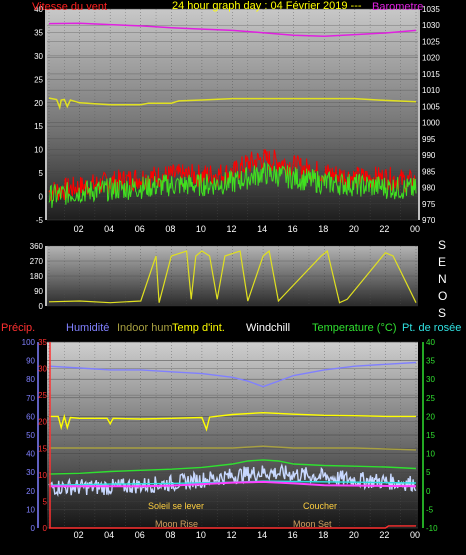 The width and height of the screenshot is (466, 555). Describe the element at coordinates (30, 379) in the screenshot. I see `y-tick-label: 80` at that location.